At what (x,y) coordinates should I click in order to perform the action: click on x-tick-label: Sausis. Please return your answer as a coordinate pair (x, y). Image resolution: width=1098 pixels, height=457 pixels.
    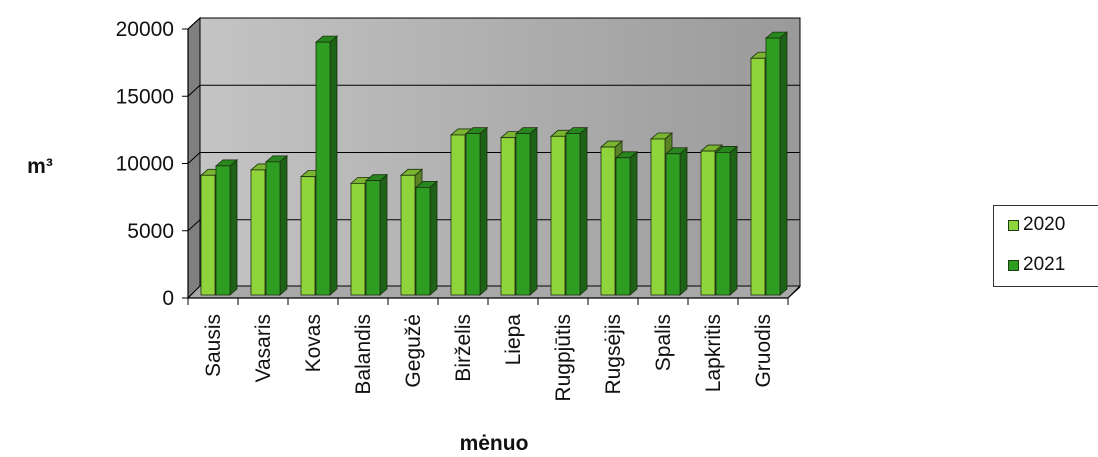
    Looking at the image, I should click on (213, 345).